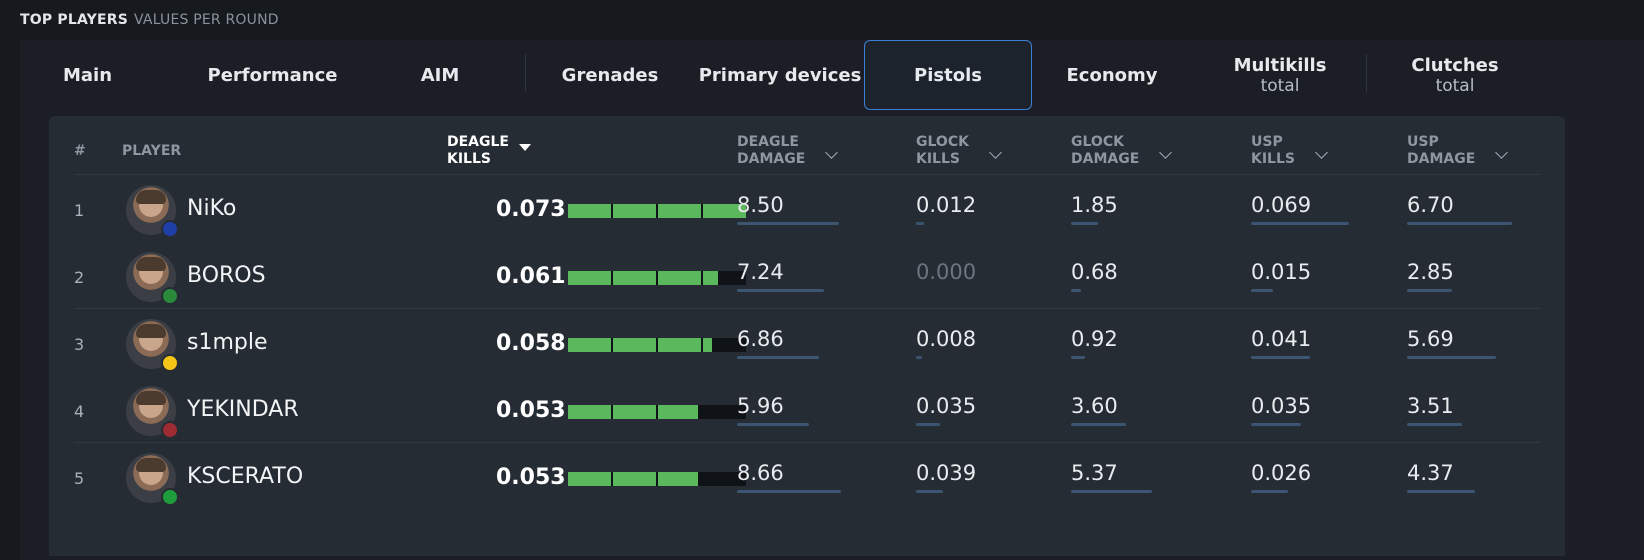 The image size is (1644, 560). I want to click on glock-damage-value: 0.68, so click(1094, 272).